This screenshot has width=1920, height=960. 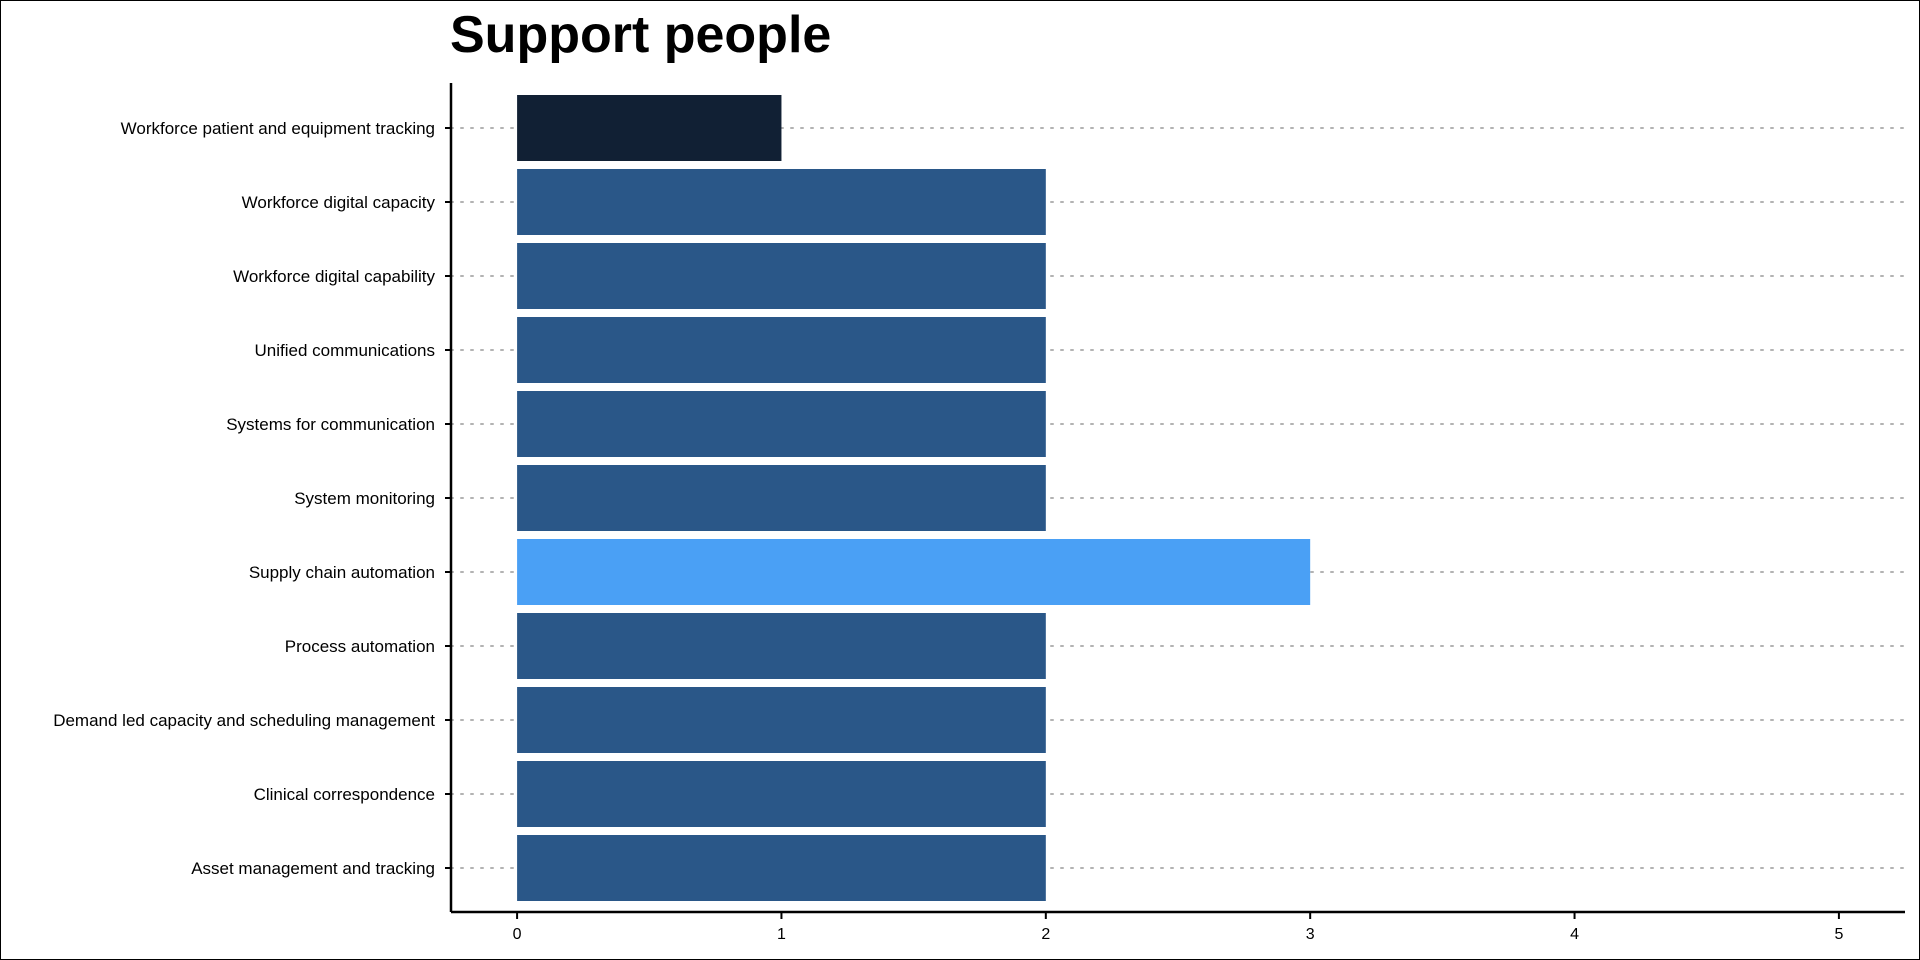 I want to click on y-tick-label: Workforce digital capacity, so click(x=339, y=202).